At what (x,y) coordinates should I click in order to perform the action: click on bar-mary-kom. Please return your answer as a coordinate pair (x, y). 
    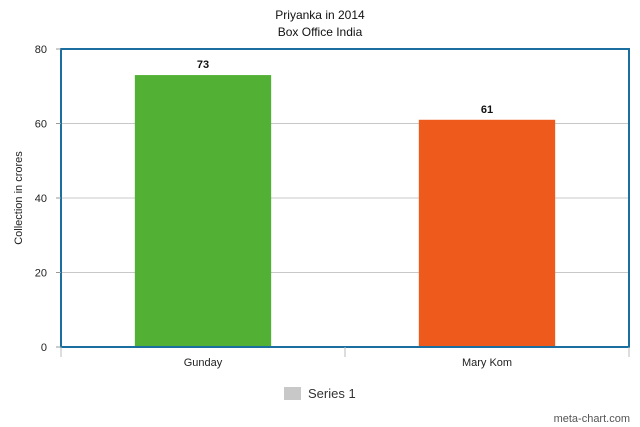
    Looking at the image, I should click on (487, 233).